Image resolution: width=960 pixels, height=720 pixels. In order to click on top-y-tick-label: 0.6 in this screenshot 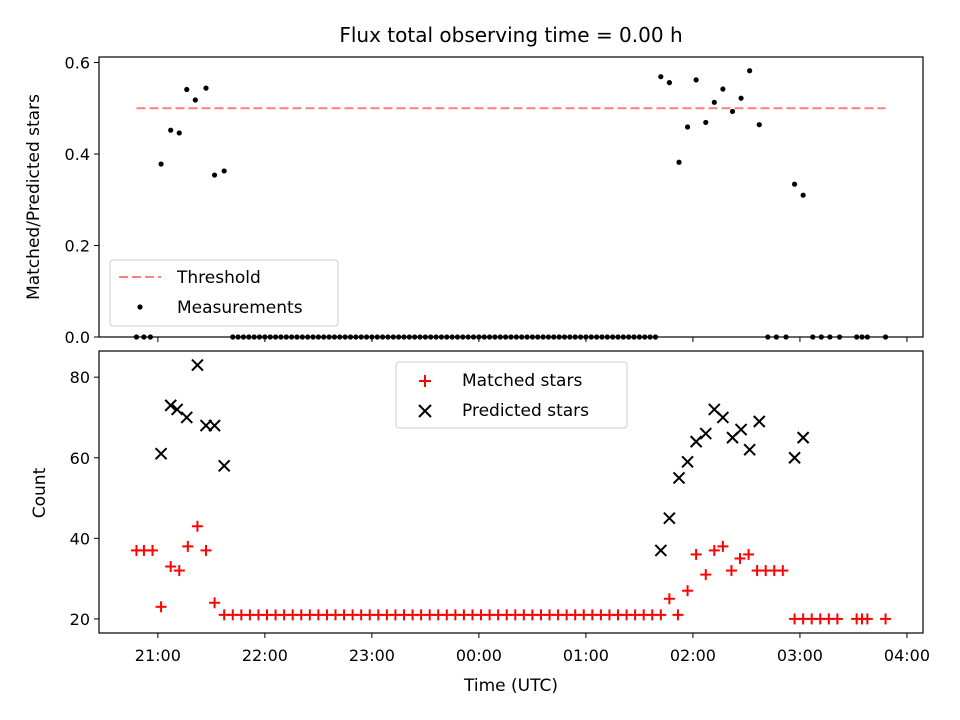, I will do `click(77, 62)`.